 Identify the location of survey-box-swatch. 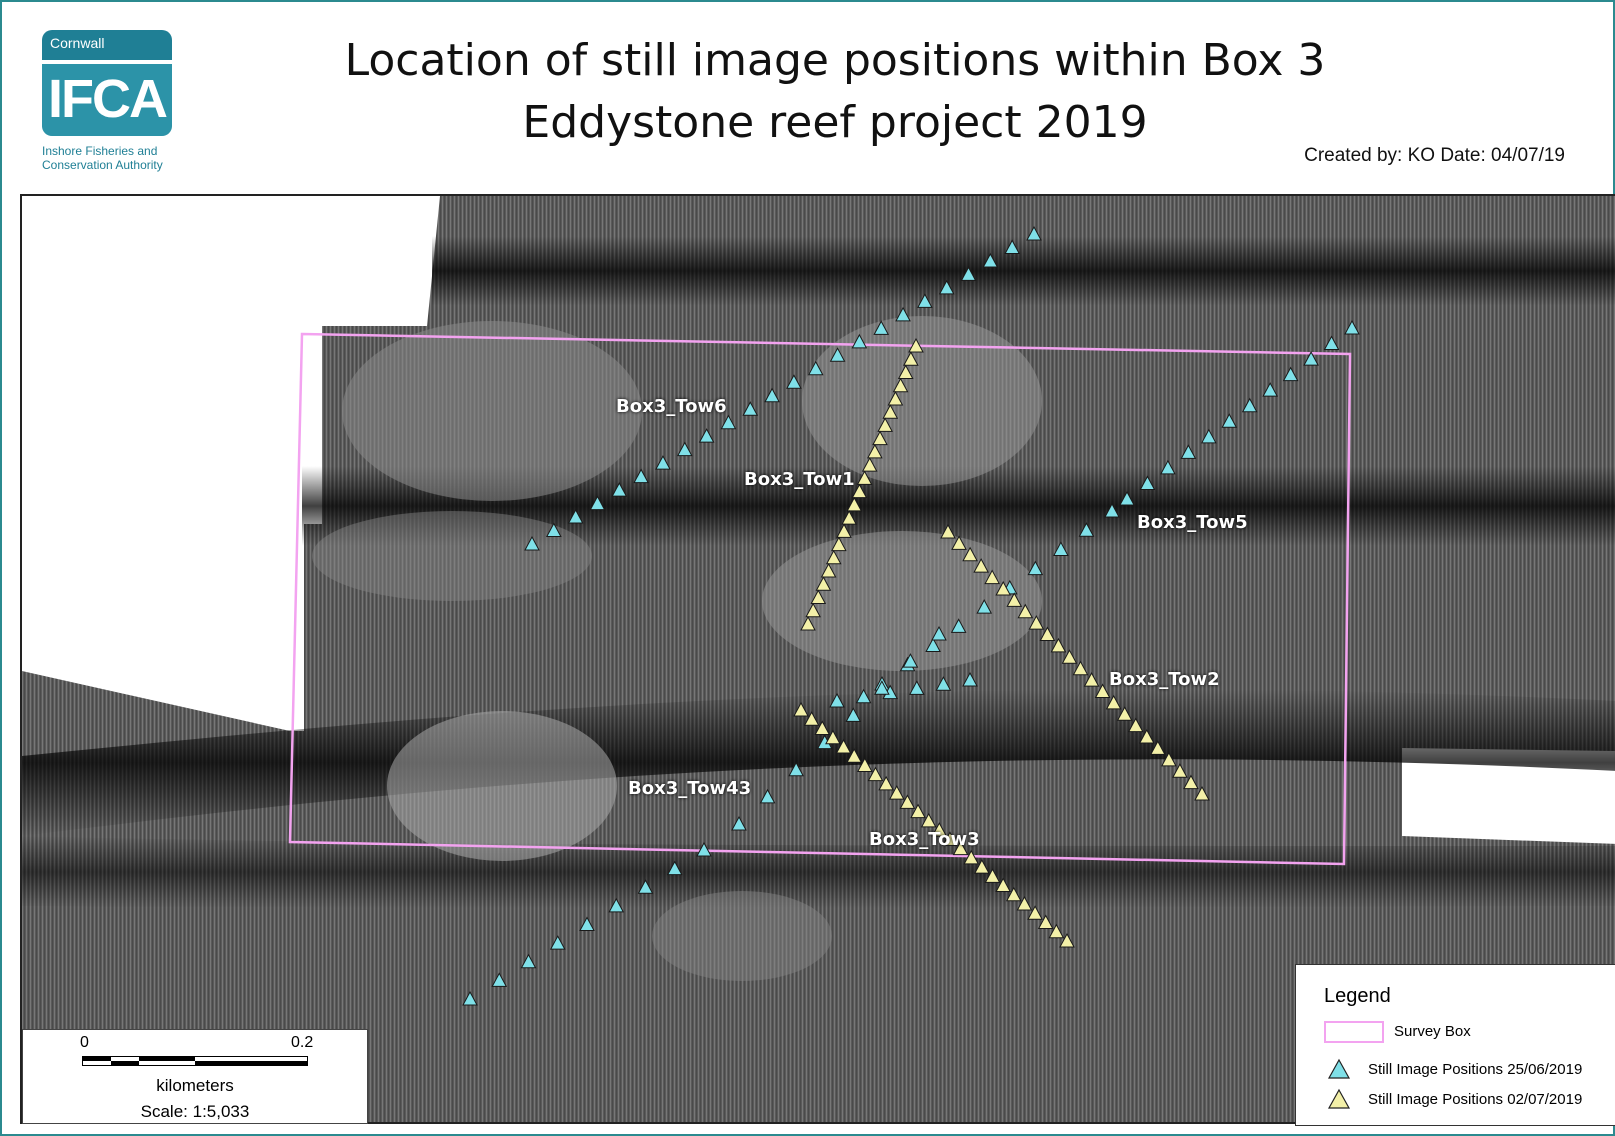
(1354, 1032).